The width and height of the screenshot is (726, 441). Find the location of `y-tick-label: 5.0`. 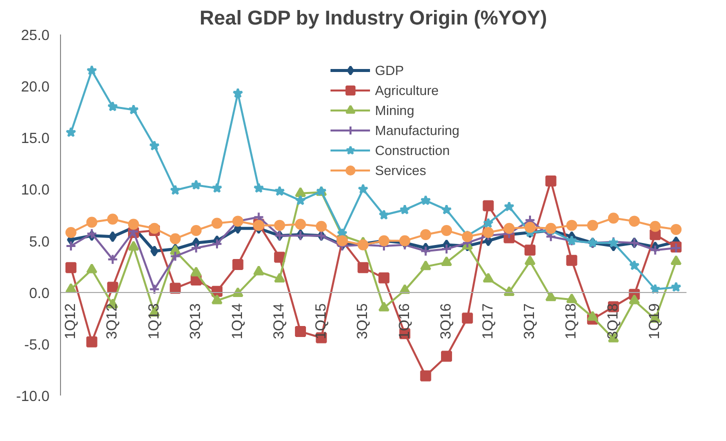

y-tick-label: 5.0 is located at coordinates (39, 242).